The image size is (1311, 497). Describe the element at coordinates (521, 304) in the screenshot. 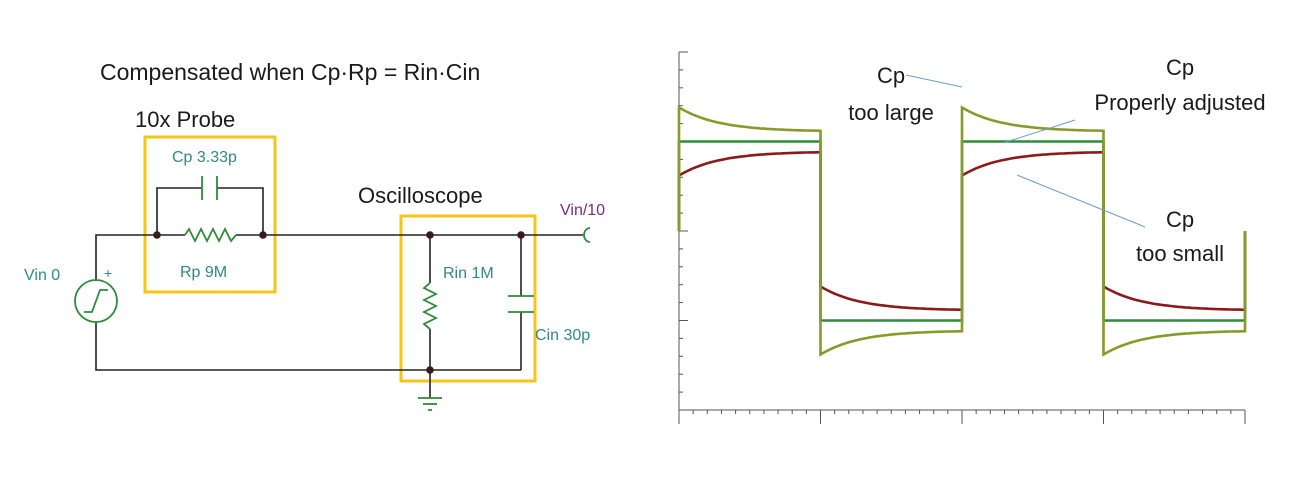

I see `cin-capacitor` at that location.